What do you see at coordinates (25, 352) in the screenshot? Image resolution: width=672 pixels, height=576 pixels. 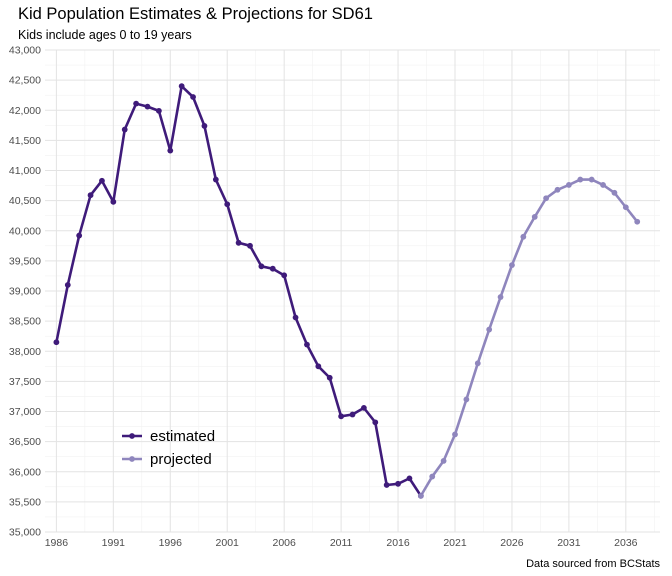 I see `y-tick-label: 38,000` at bounding box center [25, 352].